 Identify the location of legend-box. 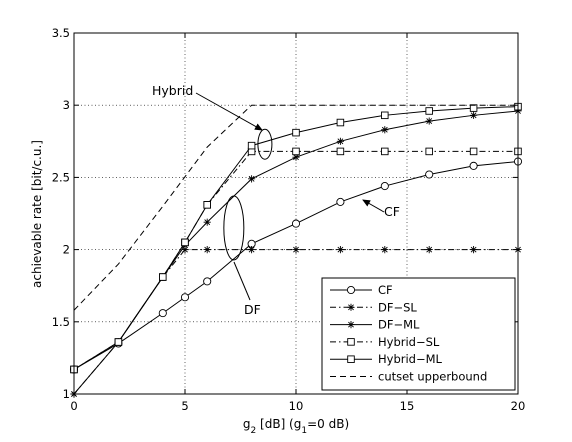
(418, 334).